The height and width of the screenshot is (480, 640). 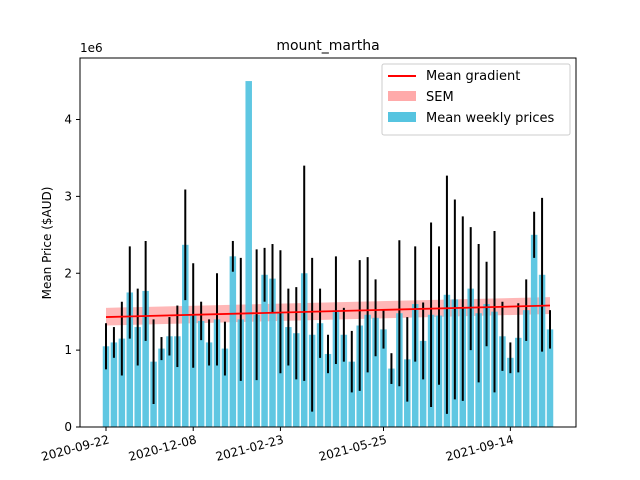 I want to click on y-tick-label: 4, so click(x=68, y=120).